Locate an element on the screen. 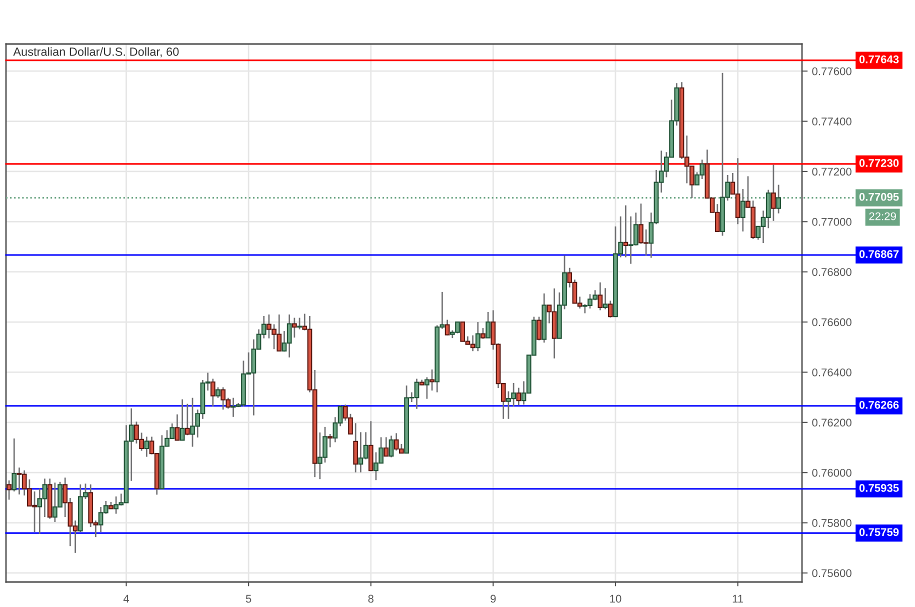 This screenshot has width=915, height=607. chart-title: Australian Dollar/U.S. Dollar, 60 is located at coordinates (96, 52).